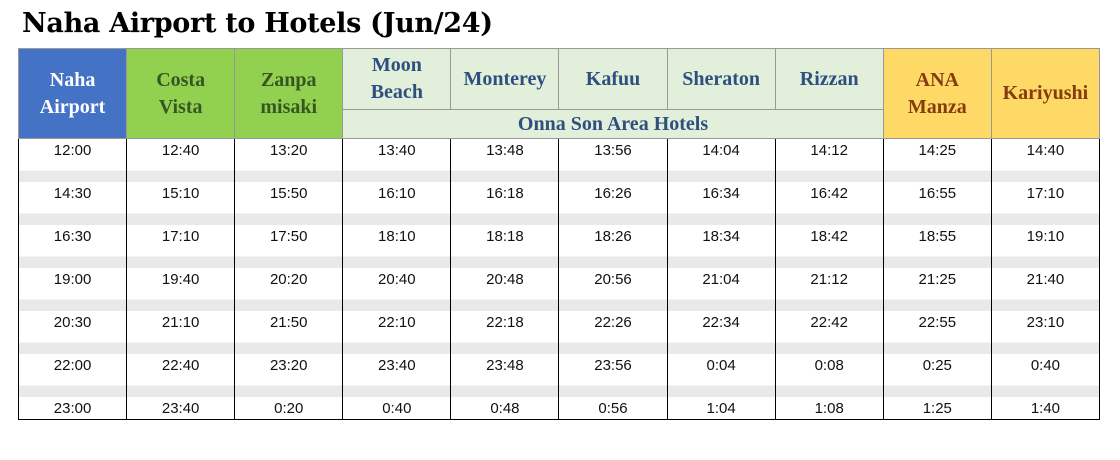 The width and height of the screenshot is (1120, 460). I want to click on time-cell: 19:40, so click(181, 279).